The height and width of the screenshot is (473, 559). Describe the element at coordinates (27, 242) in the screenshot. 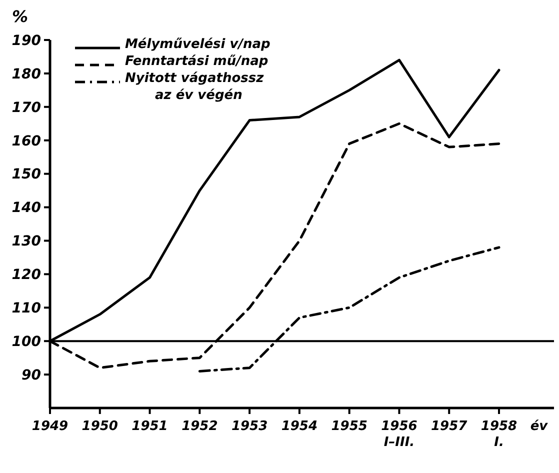

I see `y-tick-label: 130` at that location.